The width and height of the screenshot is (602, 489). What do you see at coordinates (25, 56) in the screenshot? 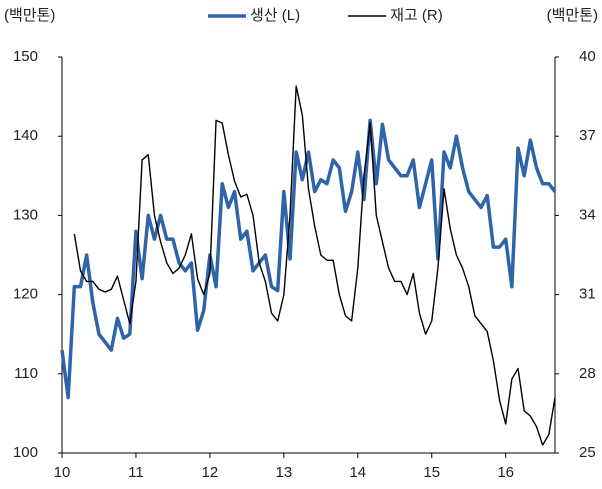
I see `y-tick-label: 150` at bounding box center [25, 56].